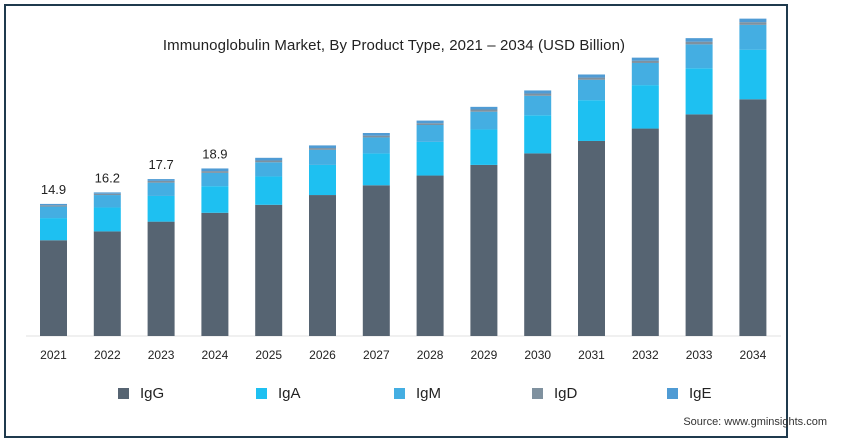 Image resolution: width=841 pixels, height=445 pixels. I want to click on bar-ige-2023, so click(161, 180).